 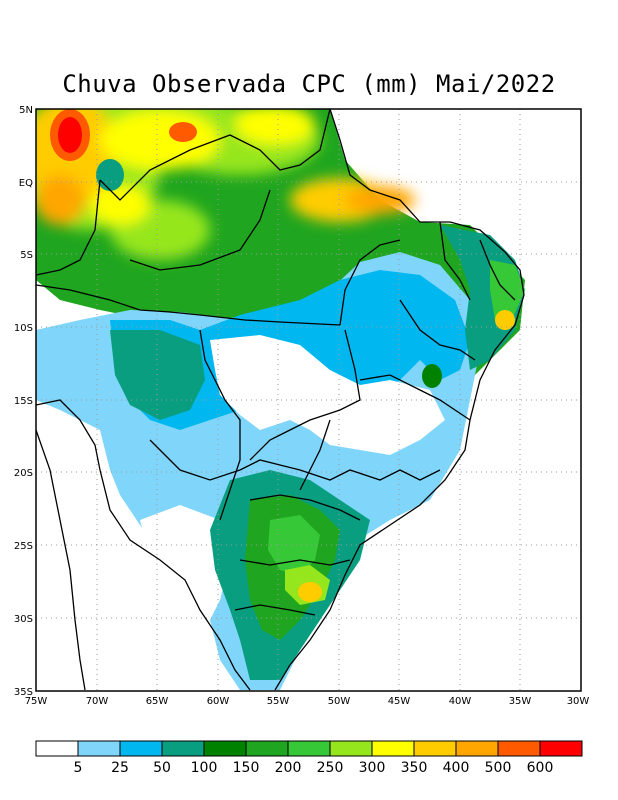 I want to click on lat-tick-label: 15S, so click(x=23, y=401).